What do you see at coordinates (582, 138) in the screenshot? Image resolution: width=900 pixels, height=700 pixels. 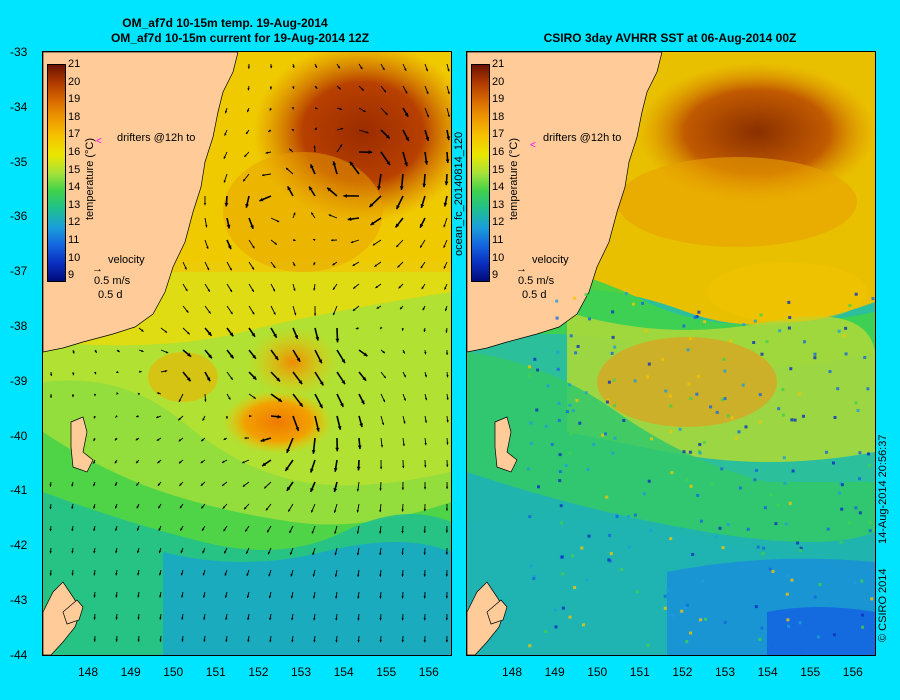 I see `right-drifters-label: drifters @12h to` at bounding box center [582, 138].